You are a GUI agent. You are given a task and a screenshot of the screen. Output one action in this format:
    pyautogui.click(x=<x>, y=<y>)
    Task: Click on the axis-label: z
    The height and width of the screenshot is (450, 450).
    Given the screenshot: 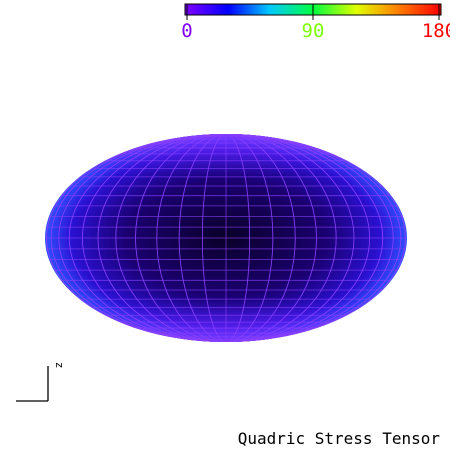 What is the action you would take?
    pyautogui.click(x=59, y=365)
    